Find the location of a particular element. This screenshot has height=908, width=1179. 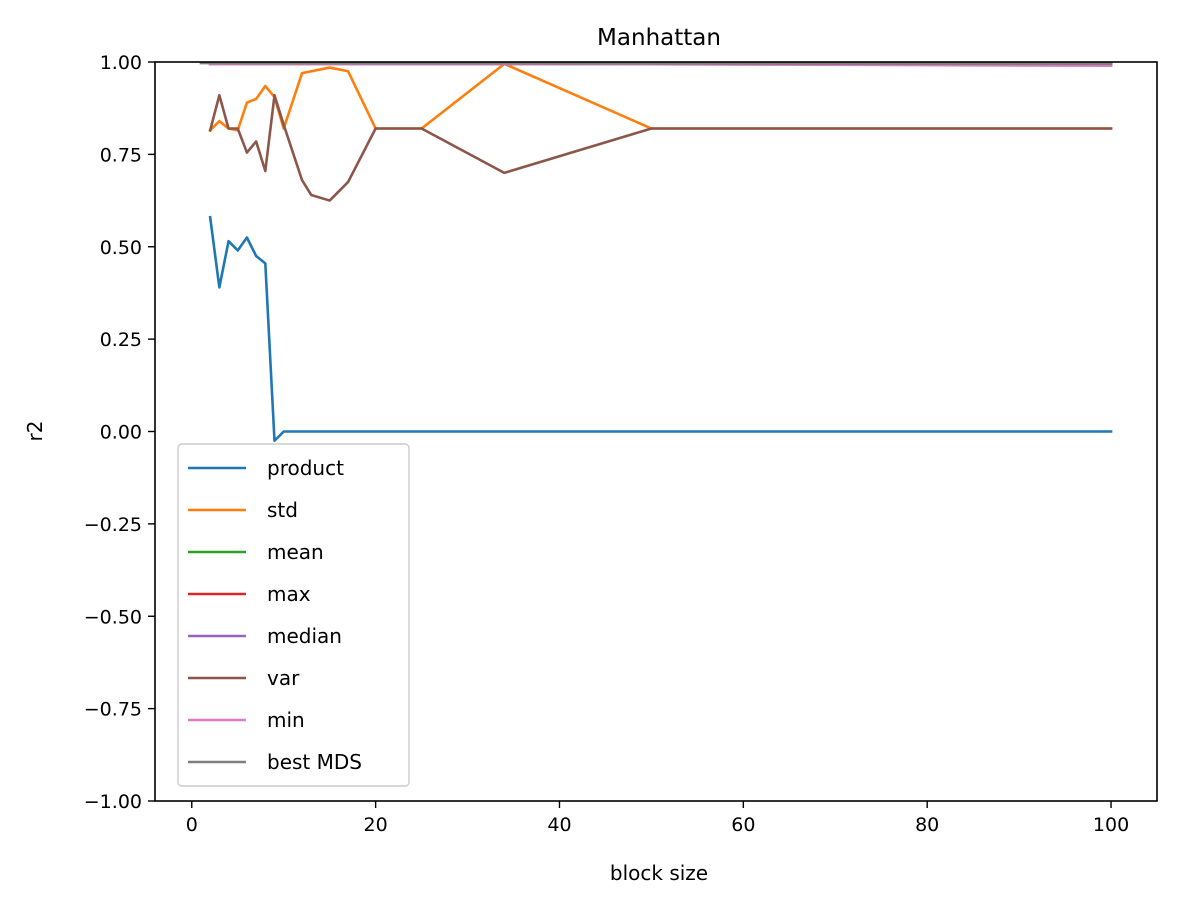

x-tick-label: 100 is located at coordinates (1111, 825).